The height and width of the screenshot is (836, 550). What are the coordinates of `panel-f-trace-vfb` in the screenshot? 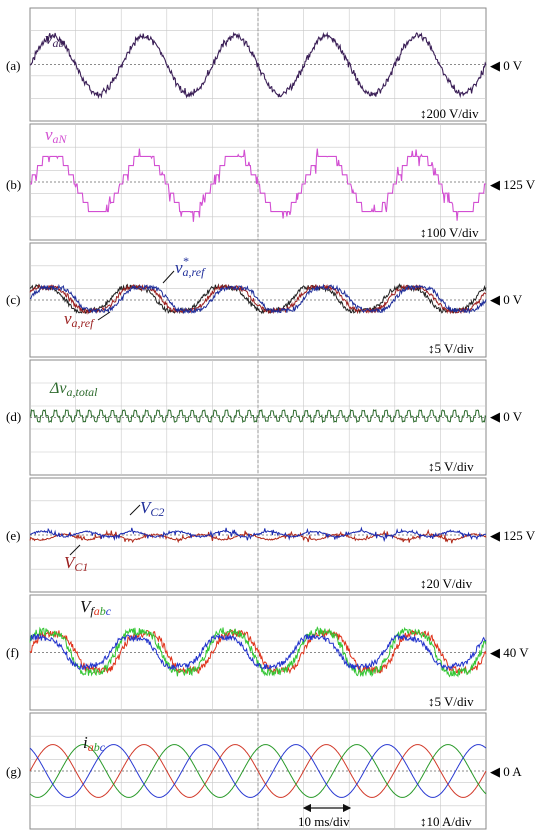 It's located at (258, 652).